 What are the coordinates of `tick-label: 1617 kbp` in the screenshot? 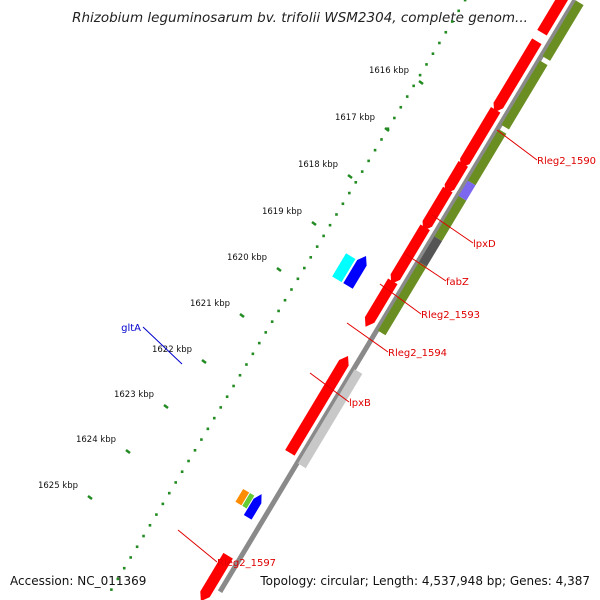 It's located at (355, 118).